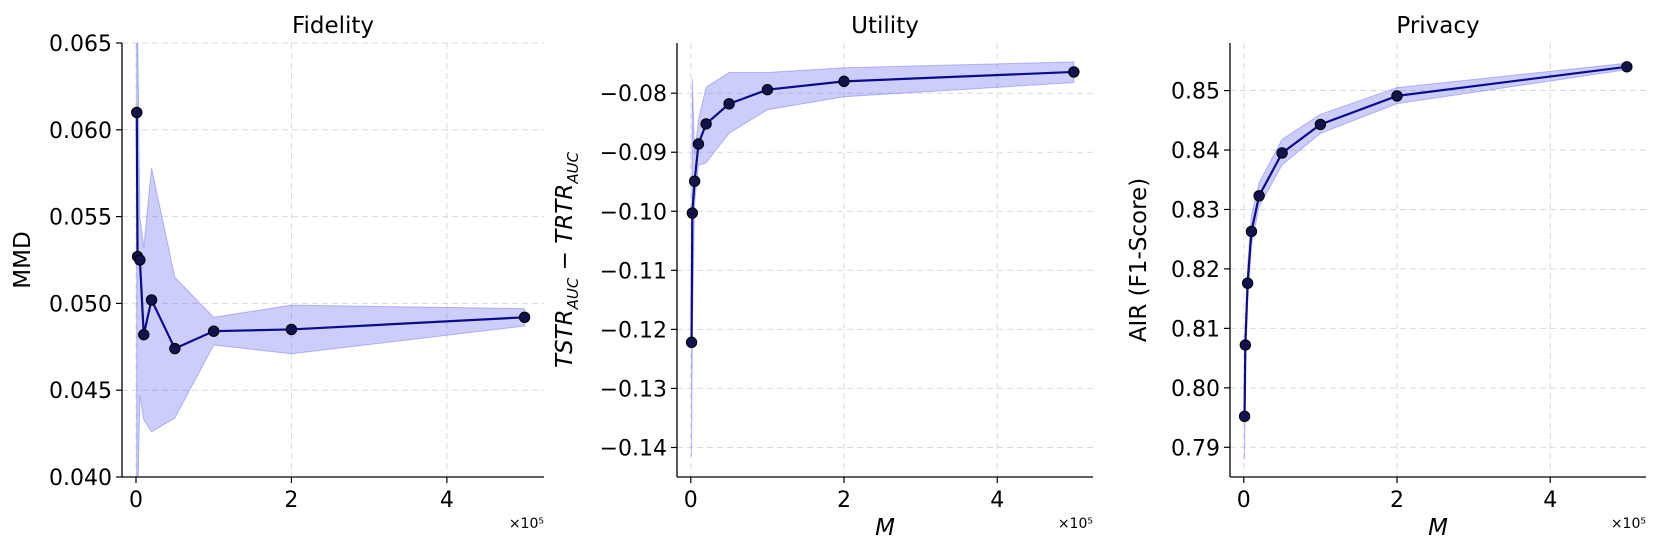  What do you see at coordinates (80, 44) in the screenshot?
I see `y-tick-label: 0.065` at bounding box center [80, 44].